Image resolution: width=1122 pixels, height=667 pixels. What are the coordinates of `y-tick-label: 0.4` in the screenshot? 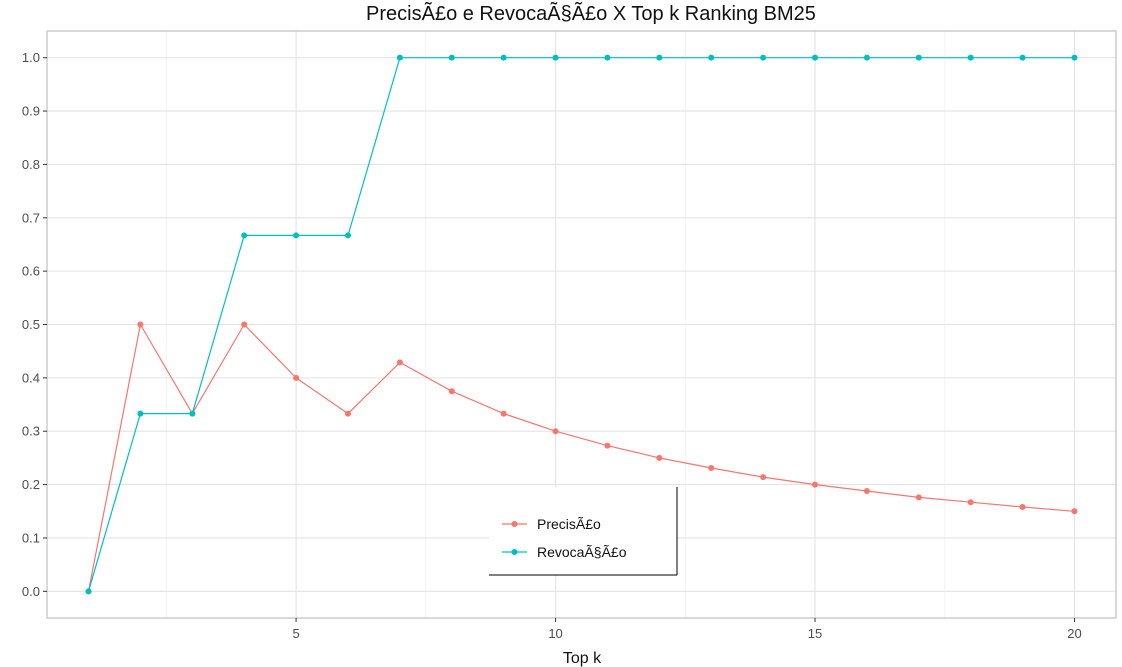 It's located at (31, 377).